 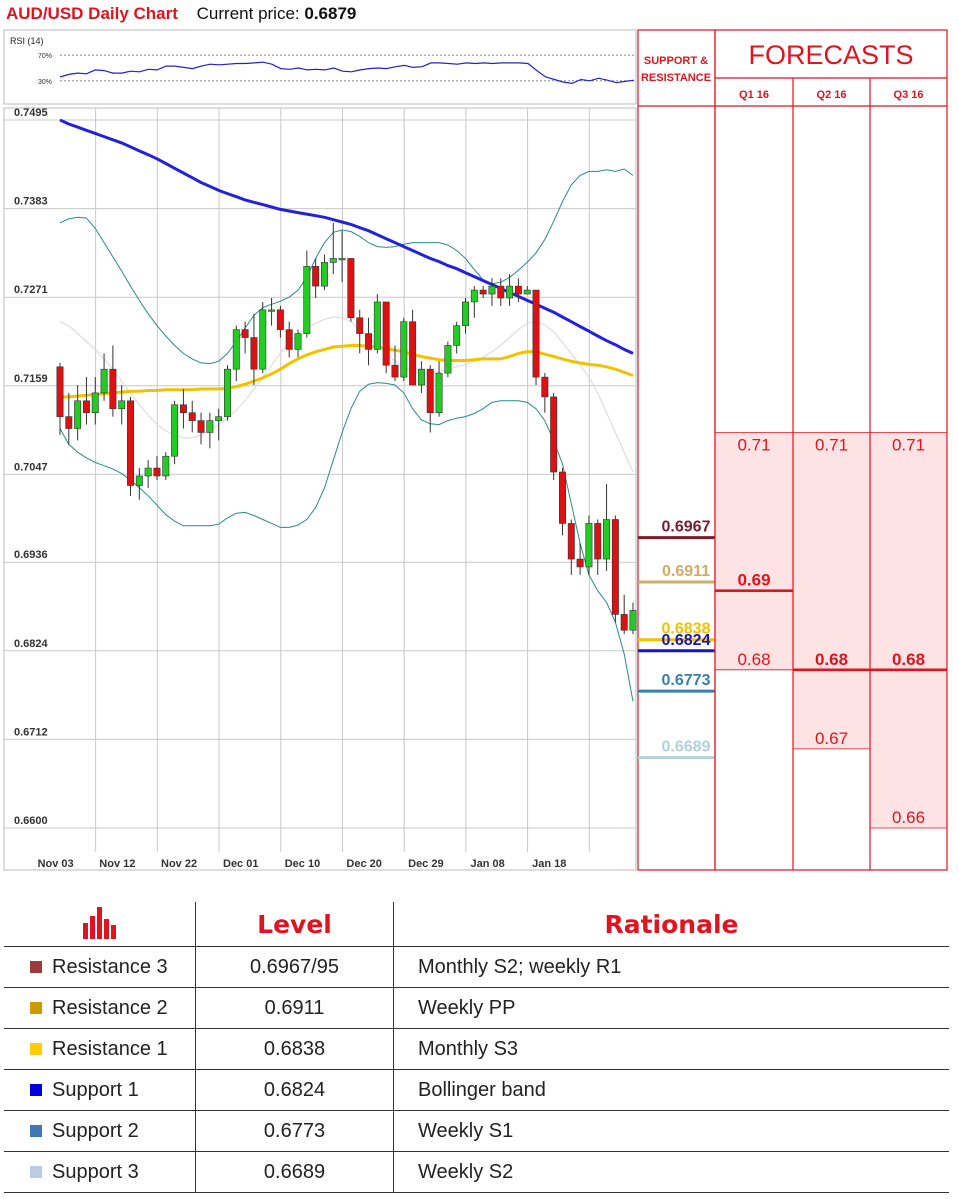 What do you see at coordinates (100, 967) in the screenshot?
I see `level-name-cell: Resistance 3` at bounding box center [100, 967].